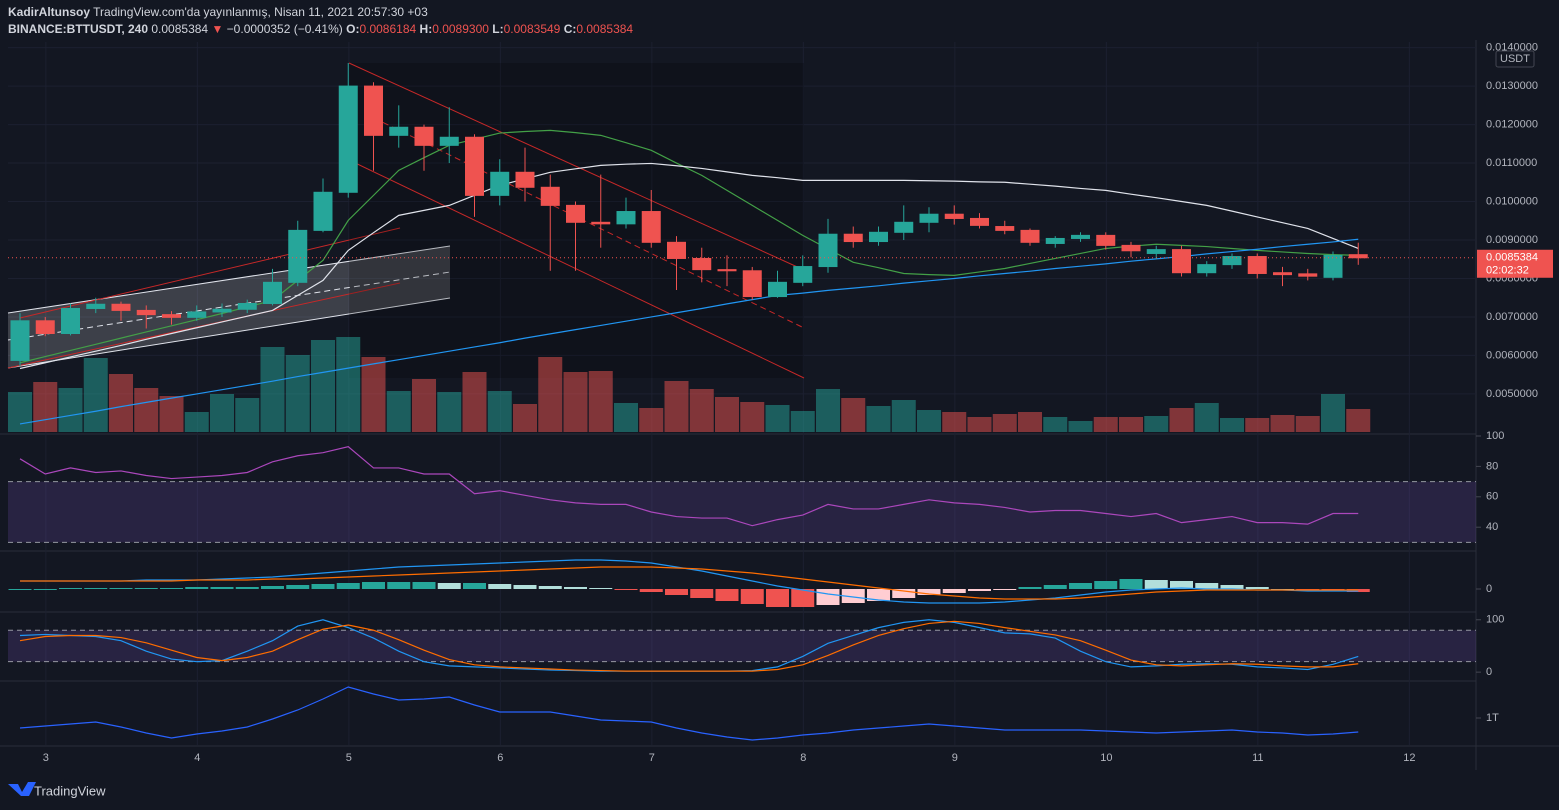 The image size is (1559, 810). What do you see at coordinates (1512, 86) in the screenshot?
I see `y-tick-label: 0.0130000` at bounding box center [1512, 86].